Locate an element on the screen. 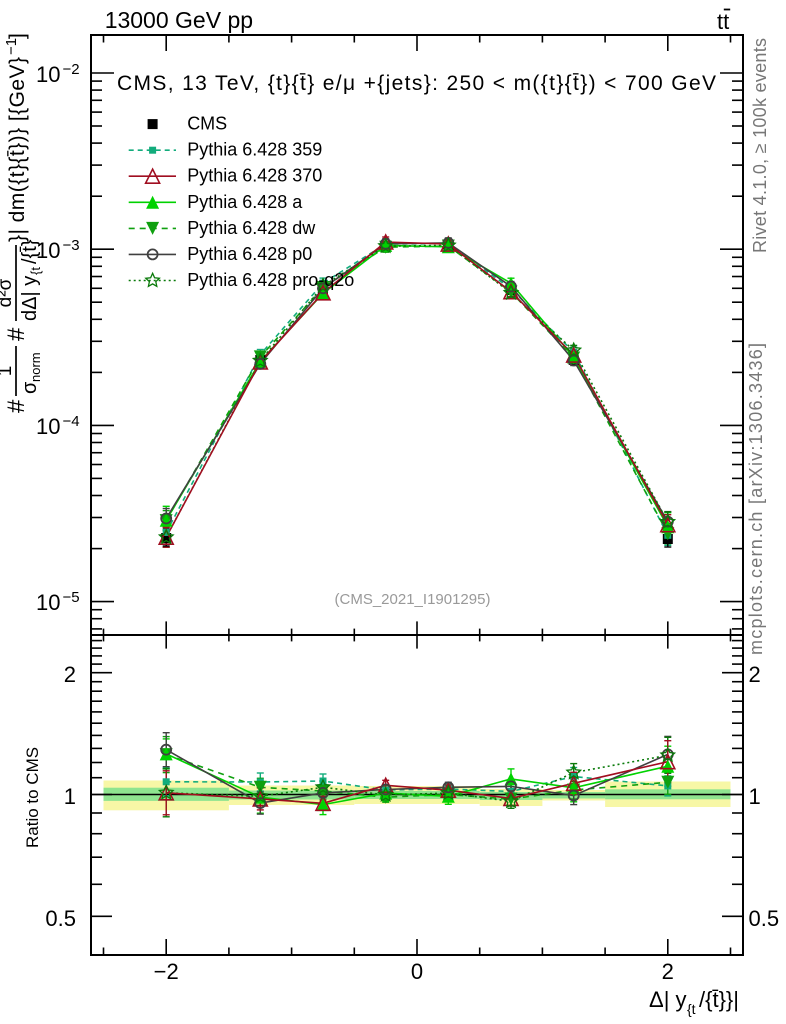 The width and height of the screenshot is (786, 1024). svg-text: d²σ is located at coordinates (8, 292).